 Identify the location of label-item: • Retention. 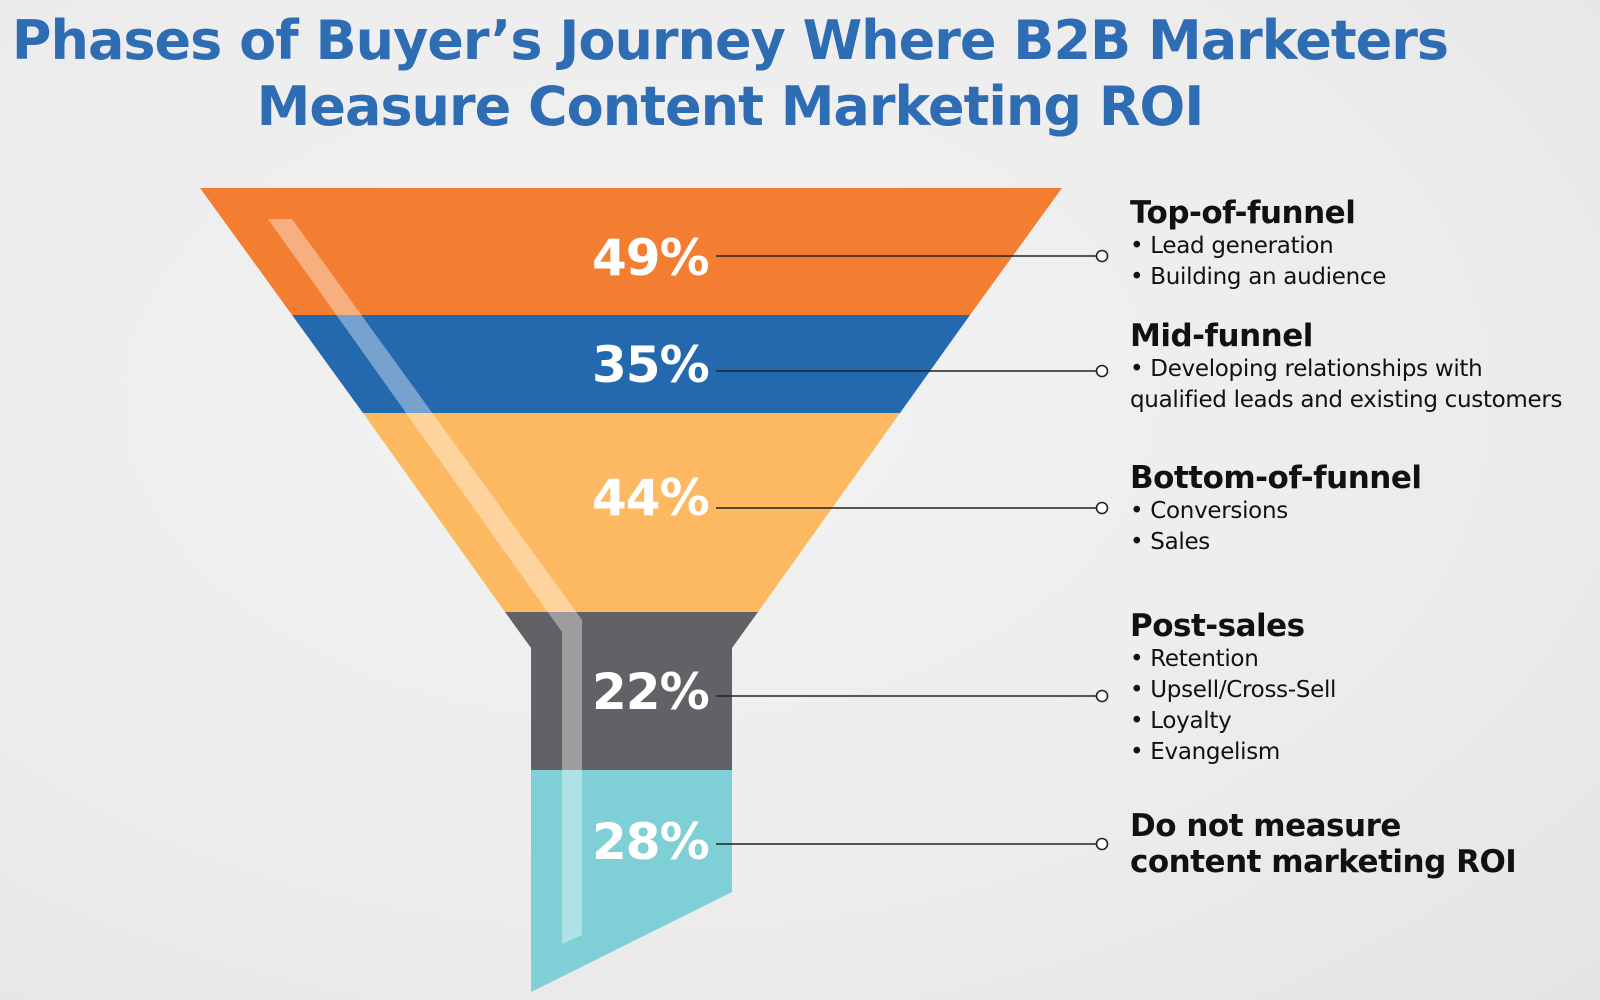
(1194, 659).